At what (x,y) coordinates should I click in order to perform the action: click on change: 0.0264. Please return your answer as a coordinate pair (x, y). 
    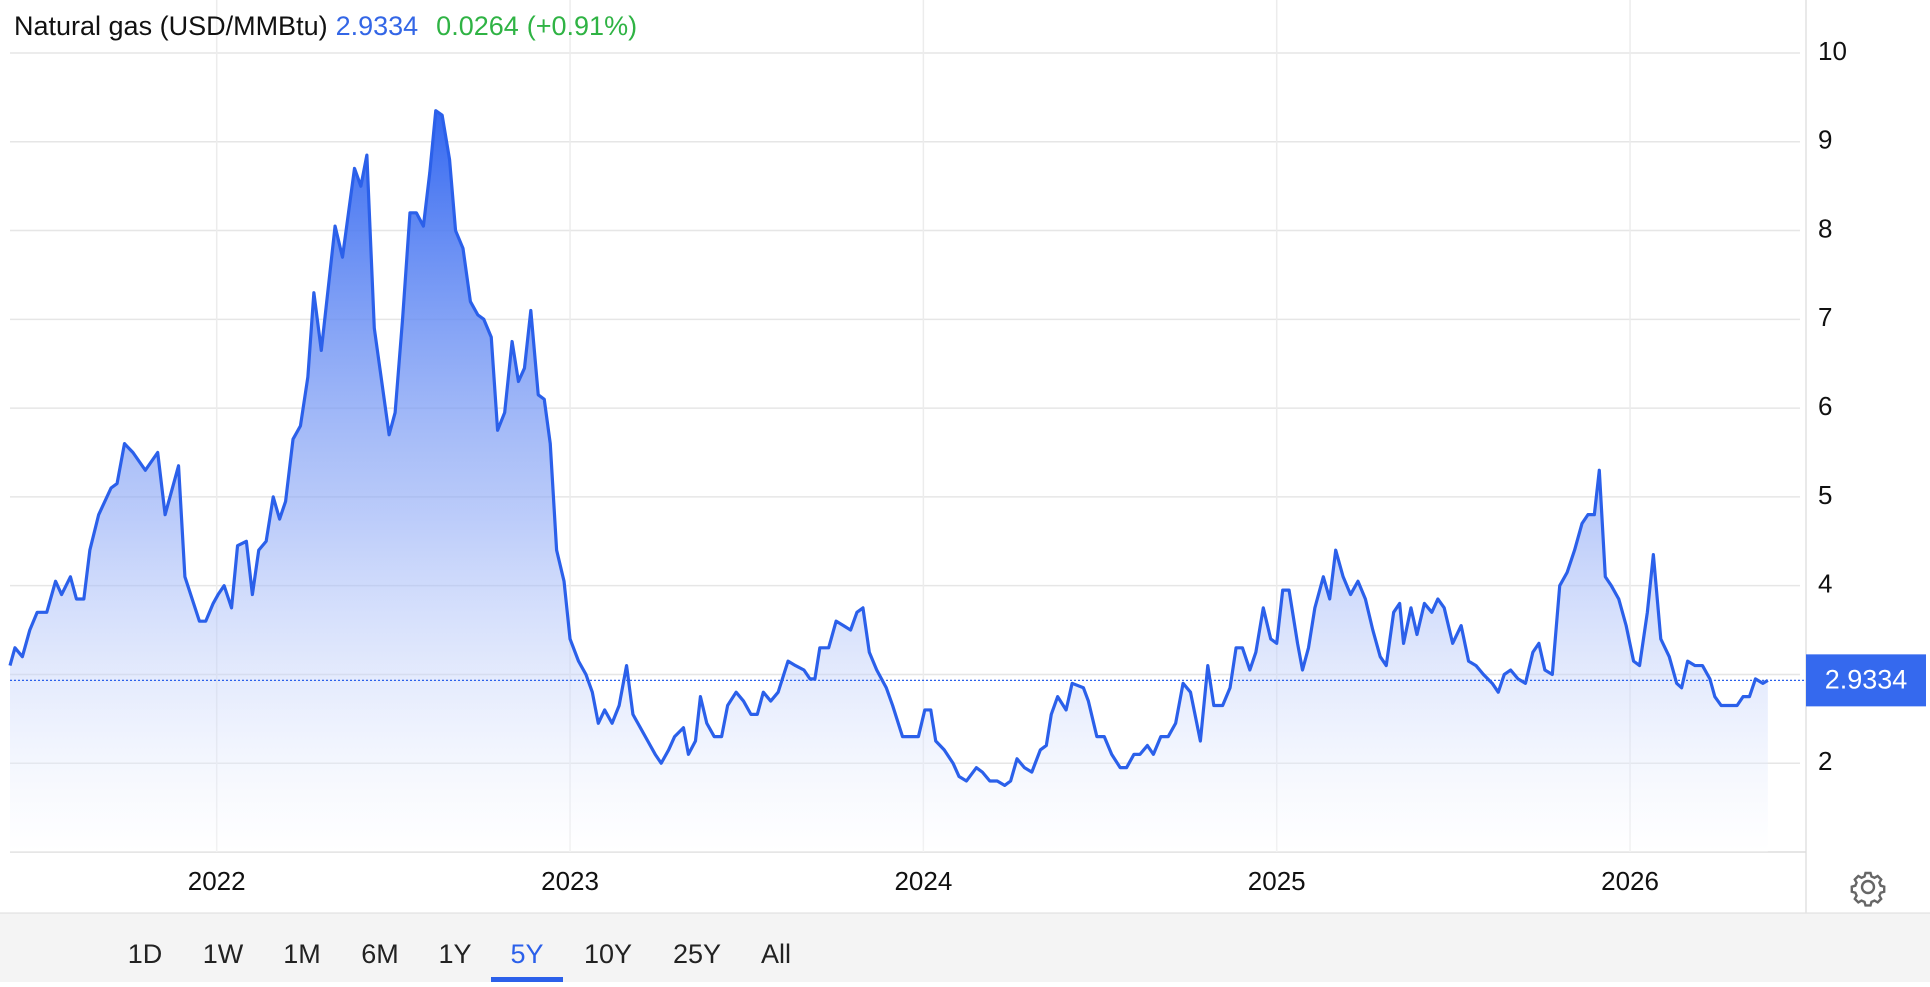
    Looking at the image, I should click on (477, 26).